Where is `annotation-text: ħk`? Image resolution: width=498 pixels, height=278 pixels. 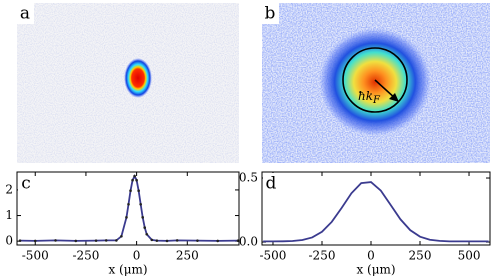 annotation-text: ħk is located at coordinates (365, 96).